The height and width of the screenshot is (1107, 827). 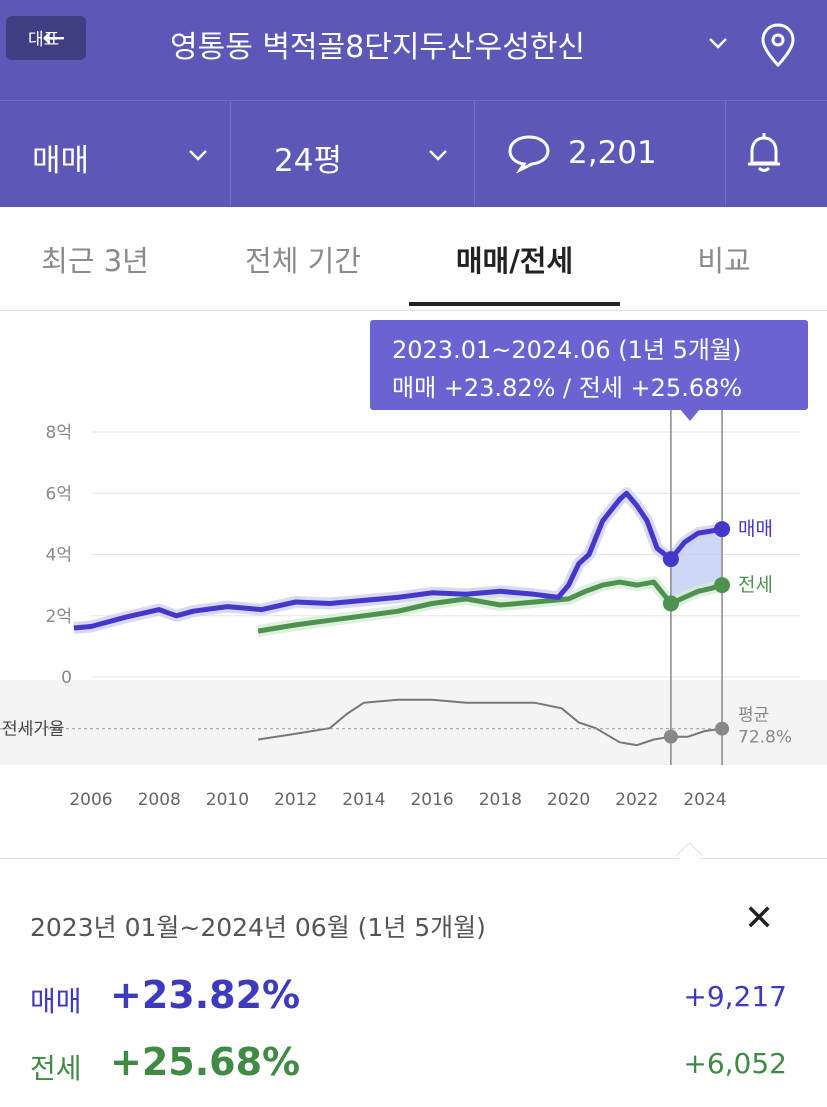 What do you see at coordinates (59, 617) in the screenshot?
I see `y-tick-label: 2억` at bounding box center [59, 617].